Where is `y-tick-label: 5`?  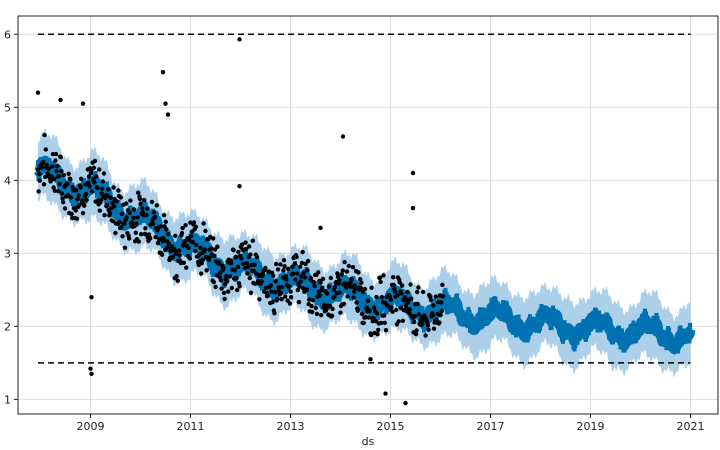
y-tick-label: 5 is located at coordinates (7, 107).